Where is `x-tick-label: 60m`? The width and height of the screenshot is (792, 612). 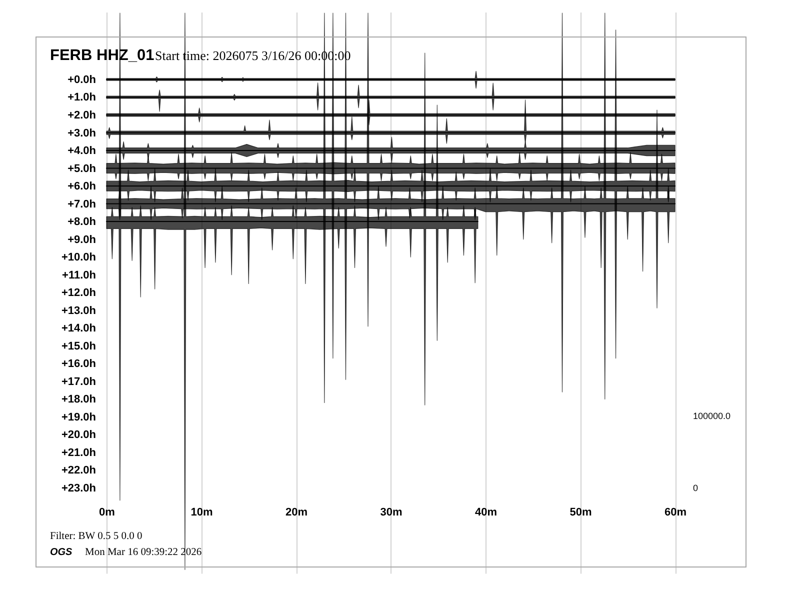
x-tick-label: 60m is located at coordinates (675, 512).